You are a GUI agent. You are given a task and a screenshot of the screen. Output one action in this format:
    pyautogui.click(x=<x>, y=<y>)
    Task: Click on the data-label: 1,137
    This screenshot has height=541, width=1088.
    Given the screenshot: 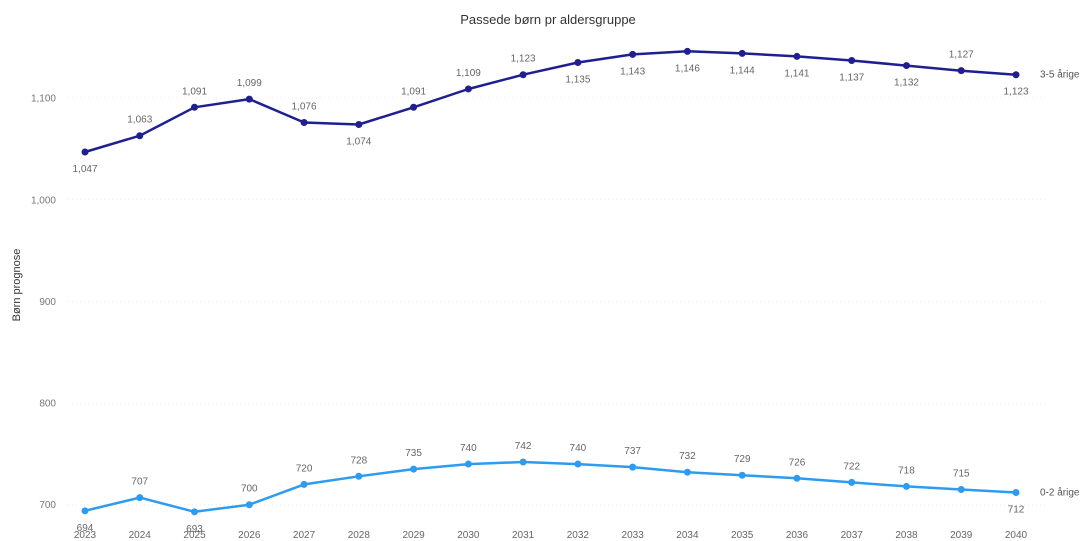 What is the action you would take?
    pyautogui.click(x=851, y=77)
    